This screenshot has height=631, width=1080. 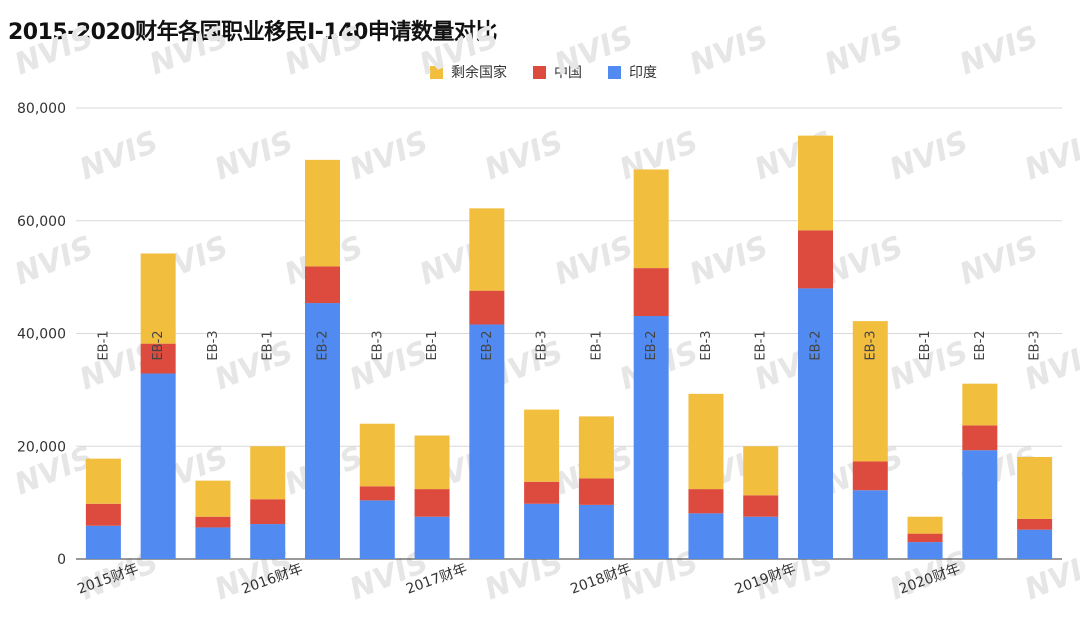 I want to click on legend-swatch-india, so click(x=614, y=72).